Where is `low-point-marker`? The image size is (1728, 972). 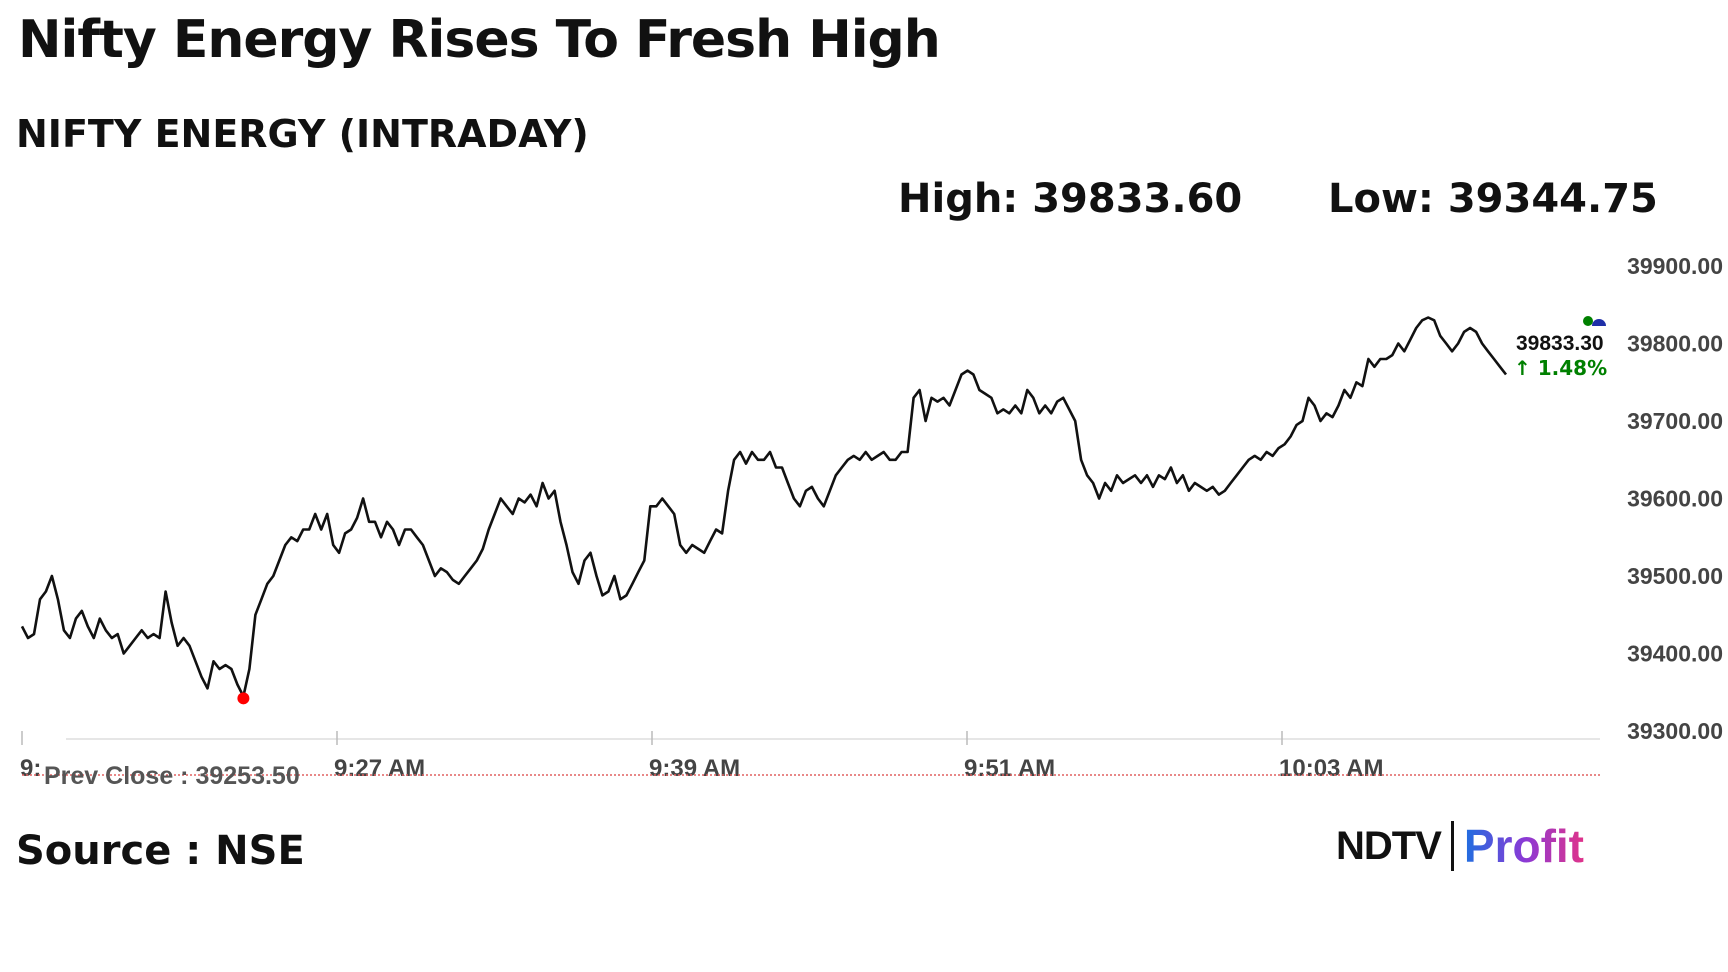 low-point-marker is located at coordinates (243, 698).